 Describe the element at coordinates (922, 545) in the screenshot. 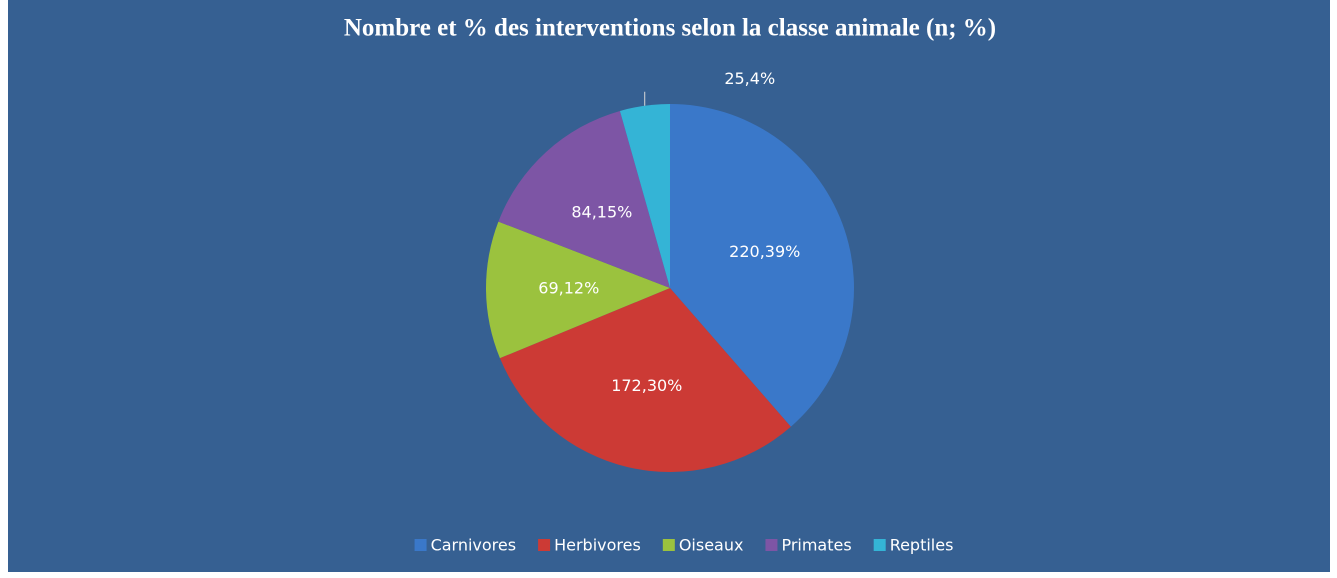

I see `legend-label: Reptiles` at that location.